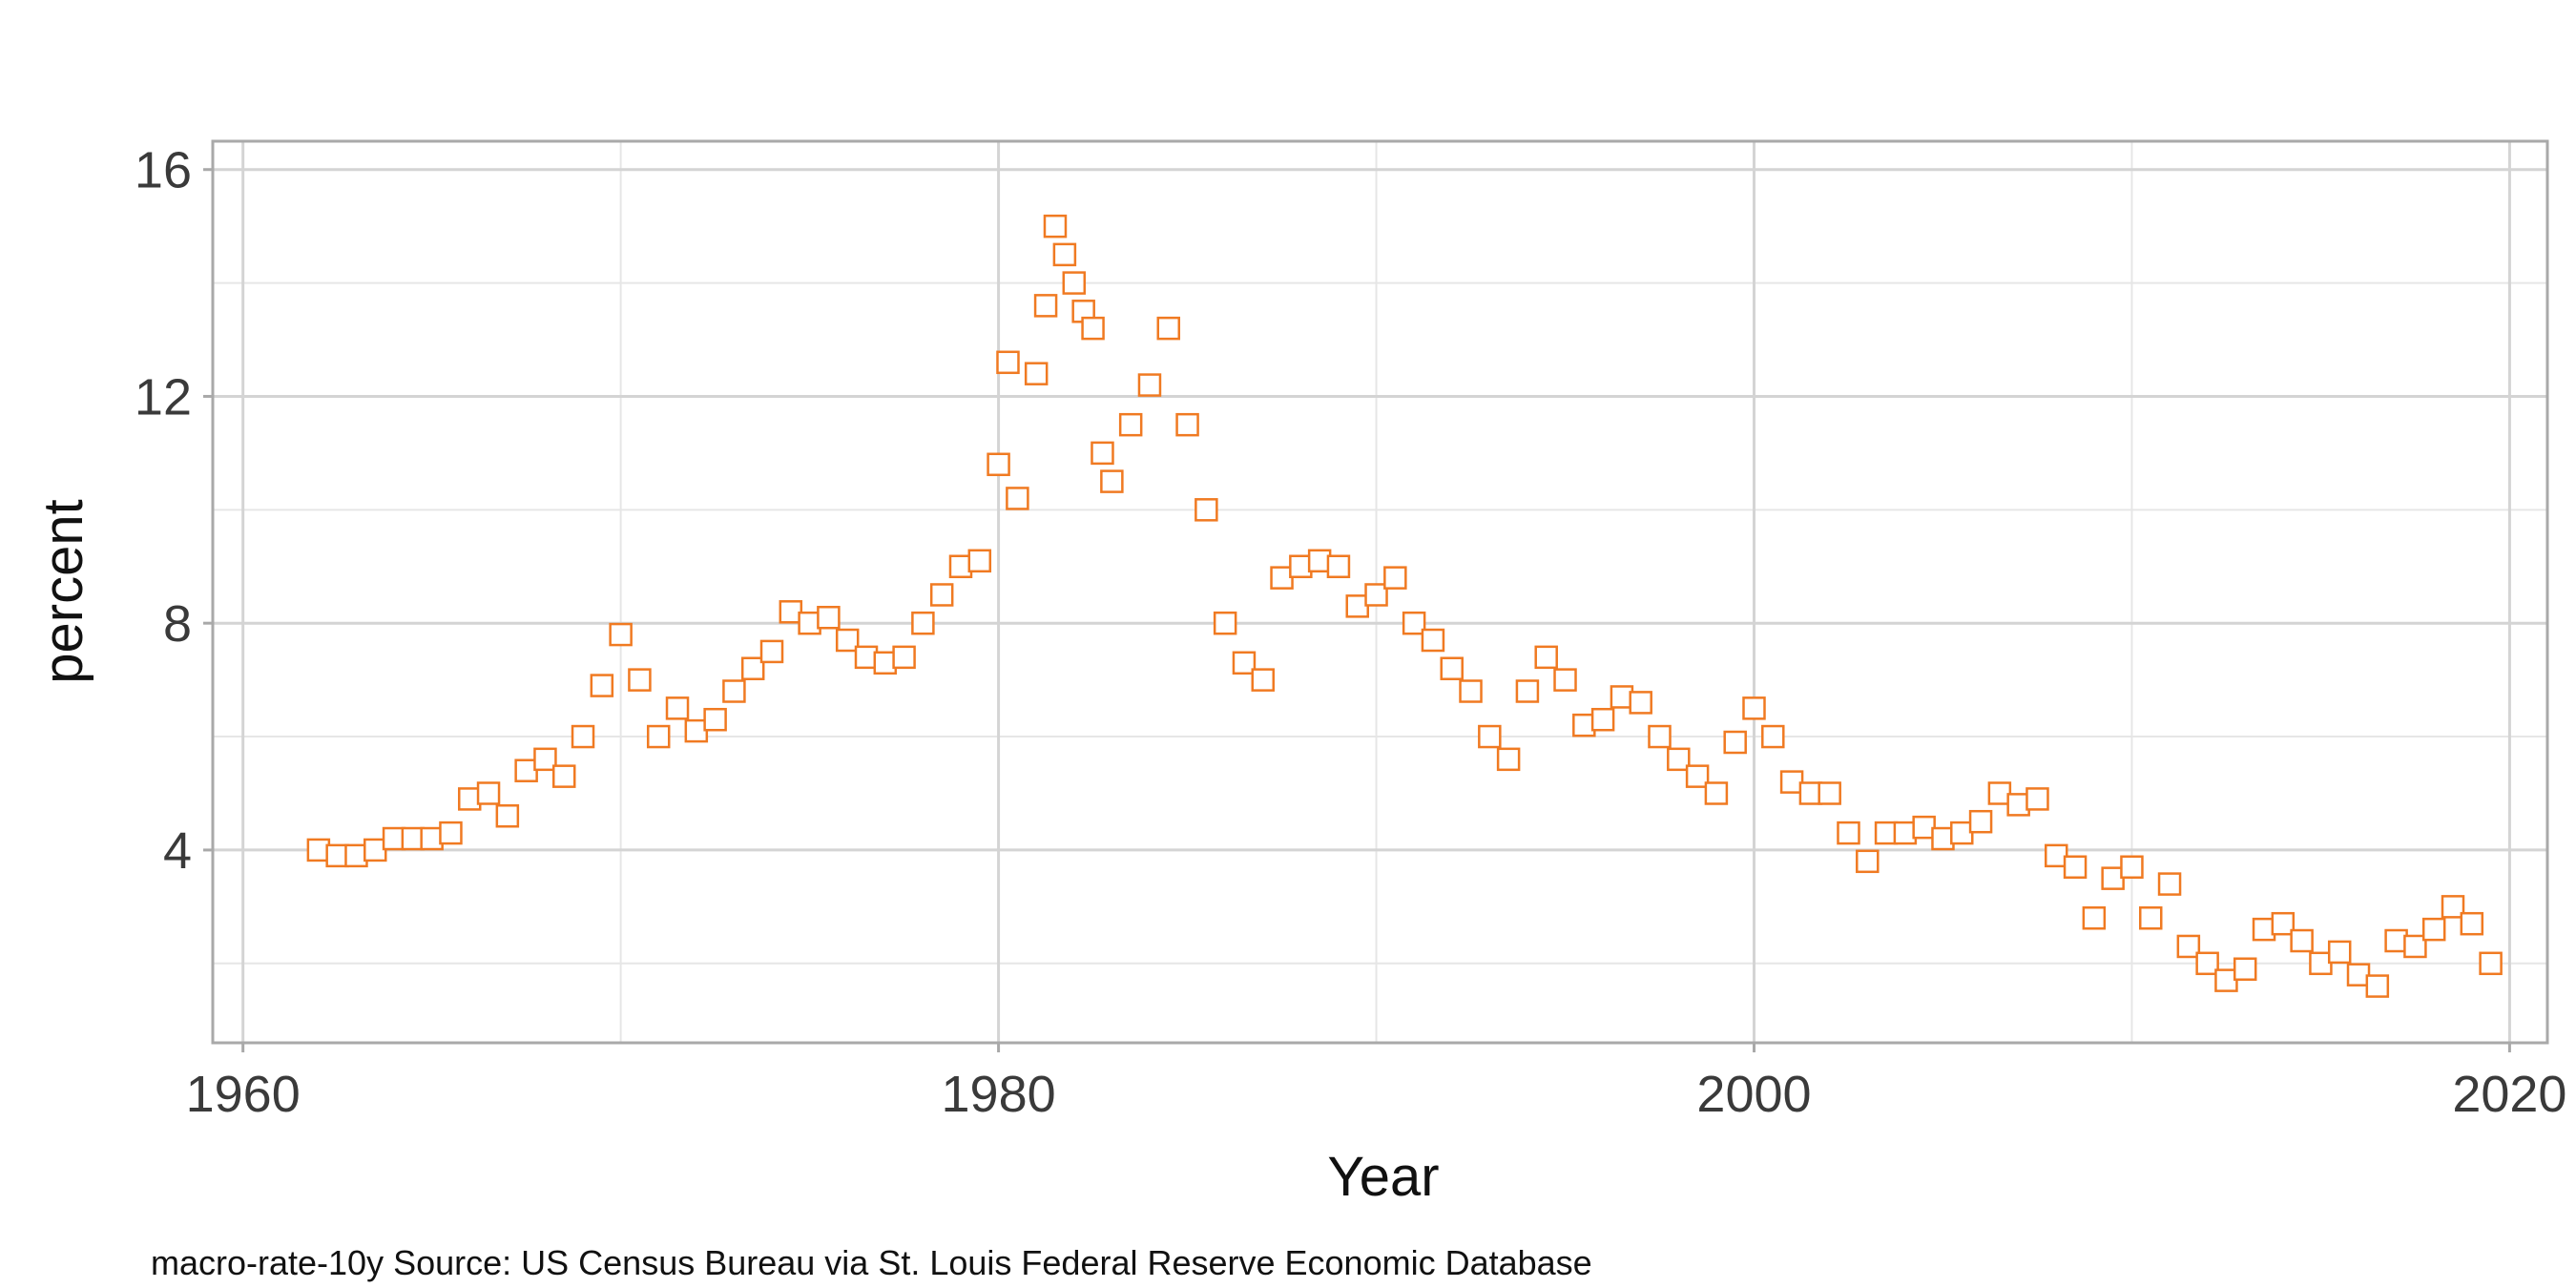 The image size is (2576, 1288). I want to click on x-tick-label: 1980, so click(999, 1094).